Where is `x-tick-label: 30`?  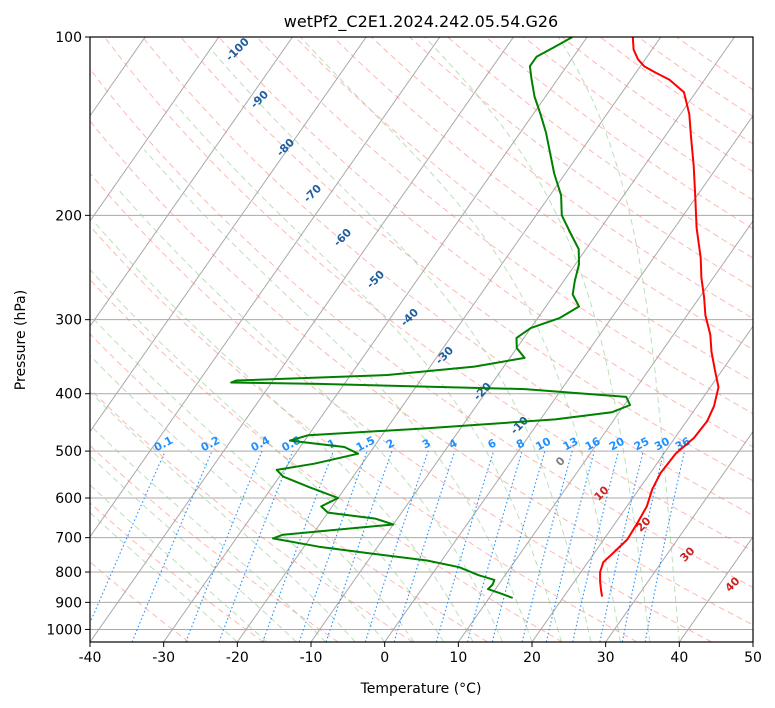 x-tick-label: 30 is located at coordinates (606, 658).